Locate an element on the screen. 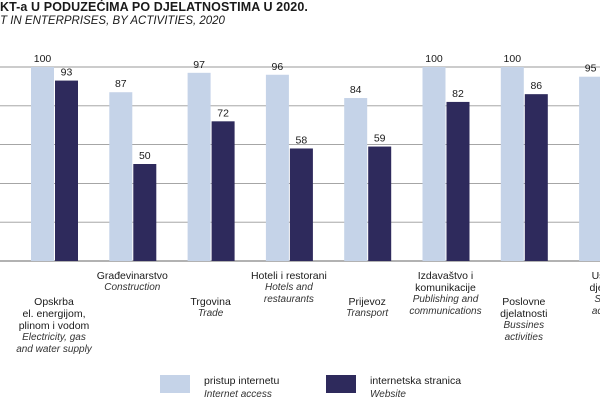  category-label-hr: Prijevoz is located at coordinates (367, 302).